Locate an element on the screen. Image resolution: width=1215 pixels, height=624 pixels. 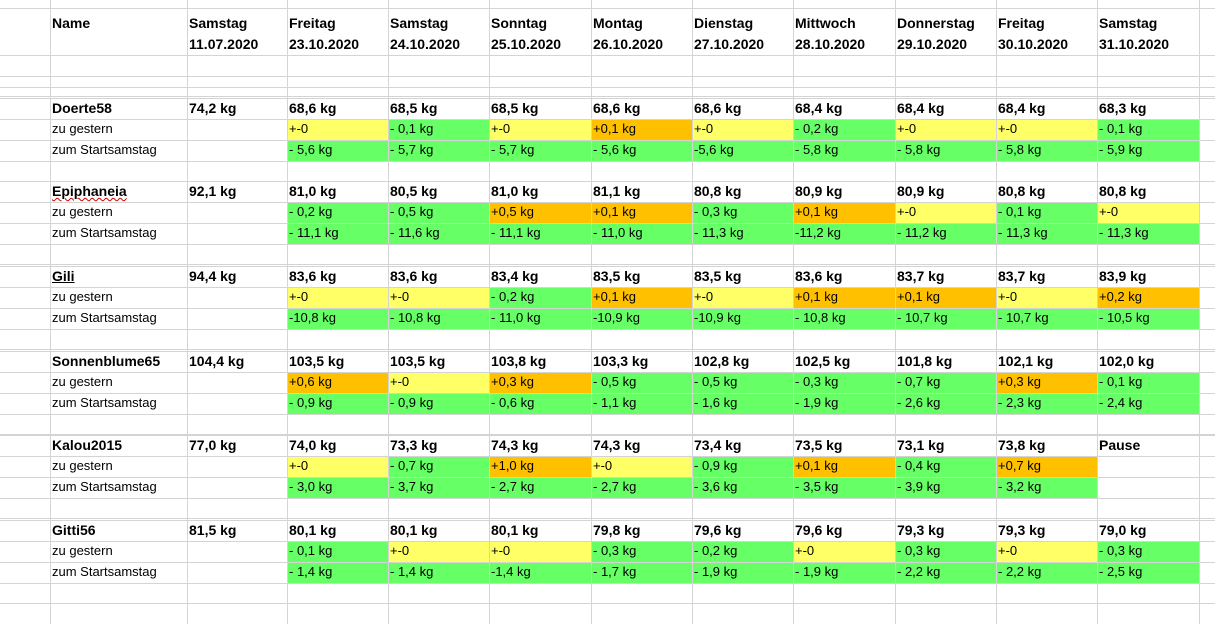
weight-cell: 102,0 kg is located at coordinates (1127, 361).